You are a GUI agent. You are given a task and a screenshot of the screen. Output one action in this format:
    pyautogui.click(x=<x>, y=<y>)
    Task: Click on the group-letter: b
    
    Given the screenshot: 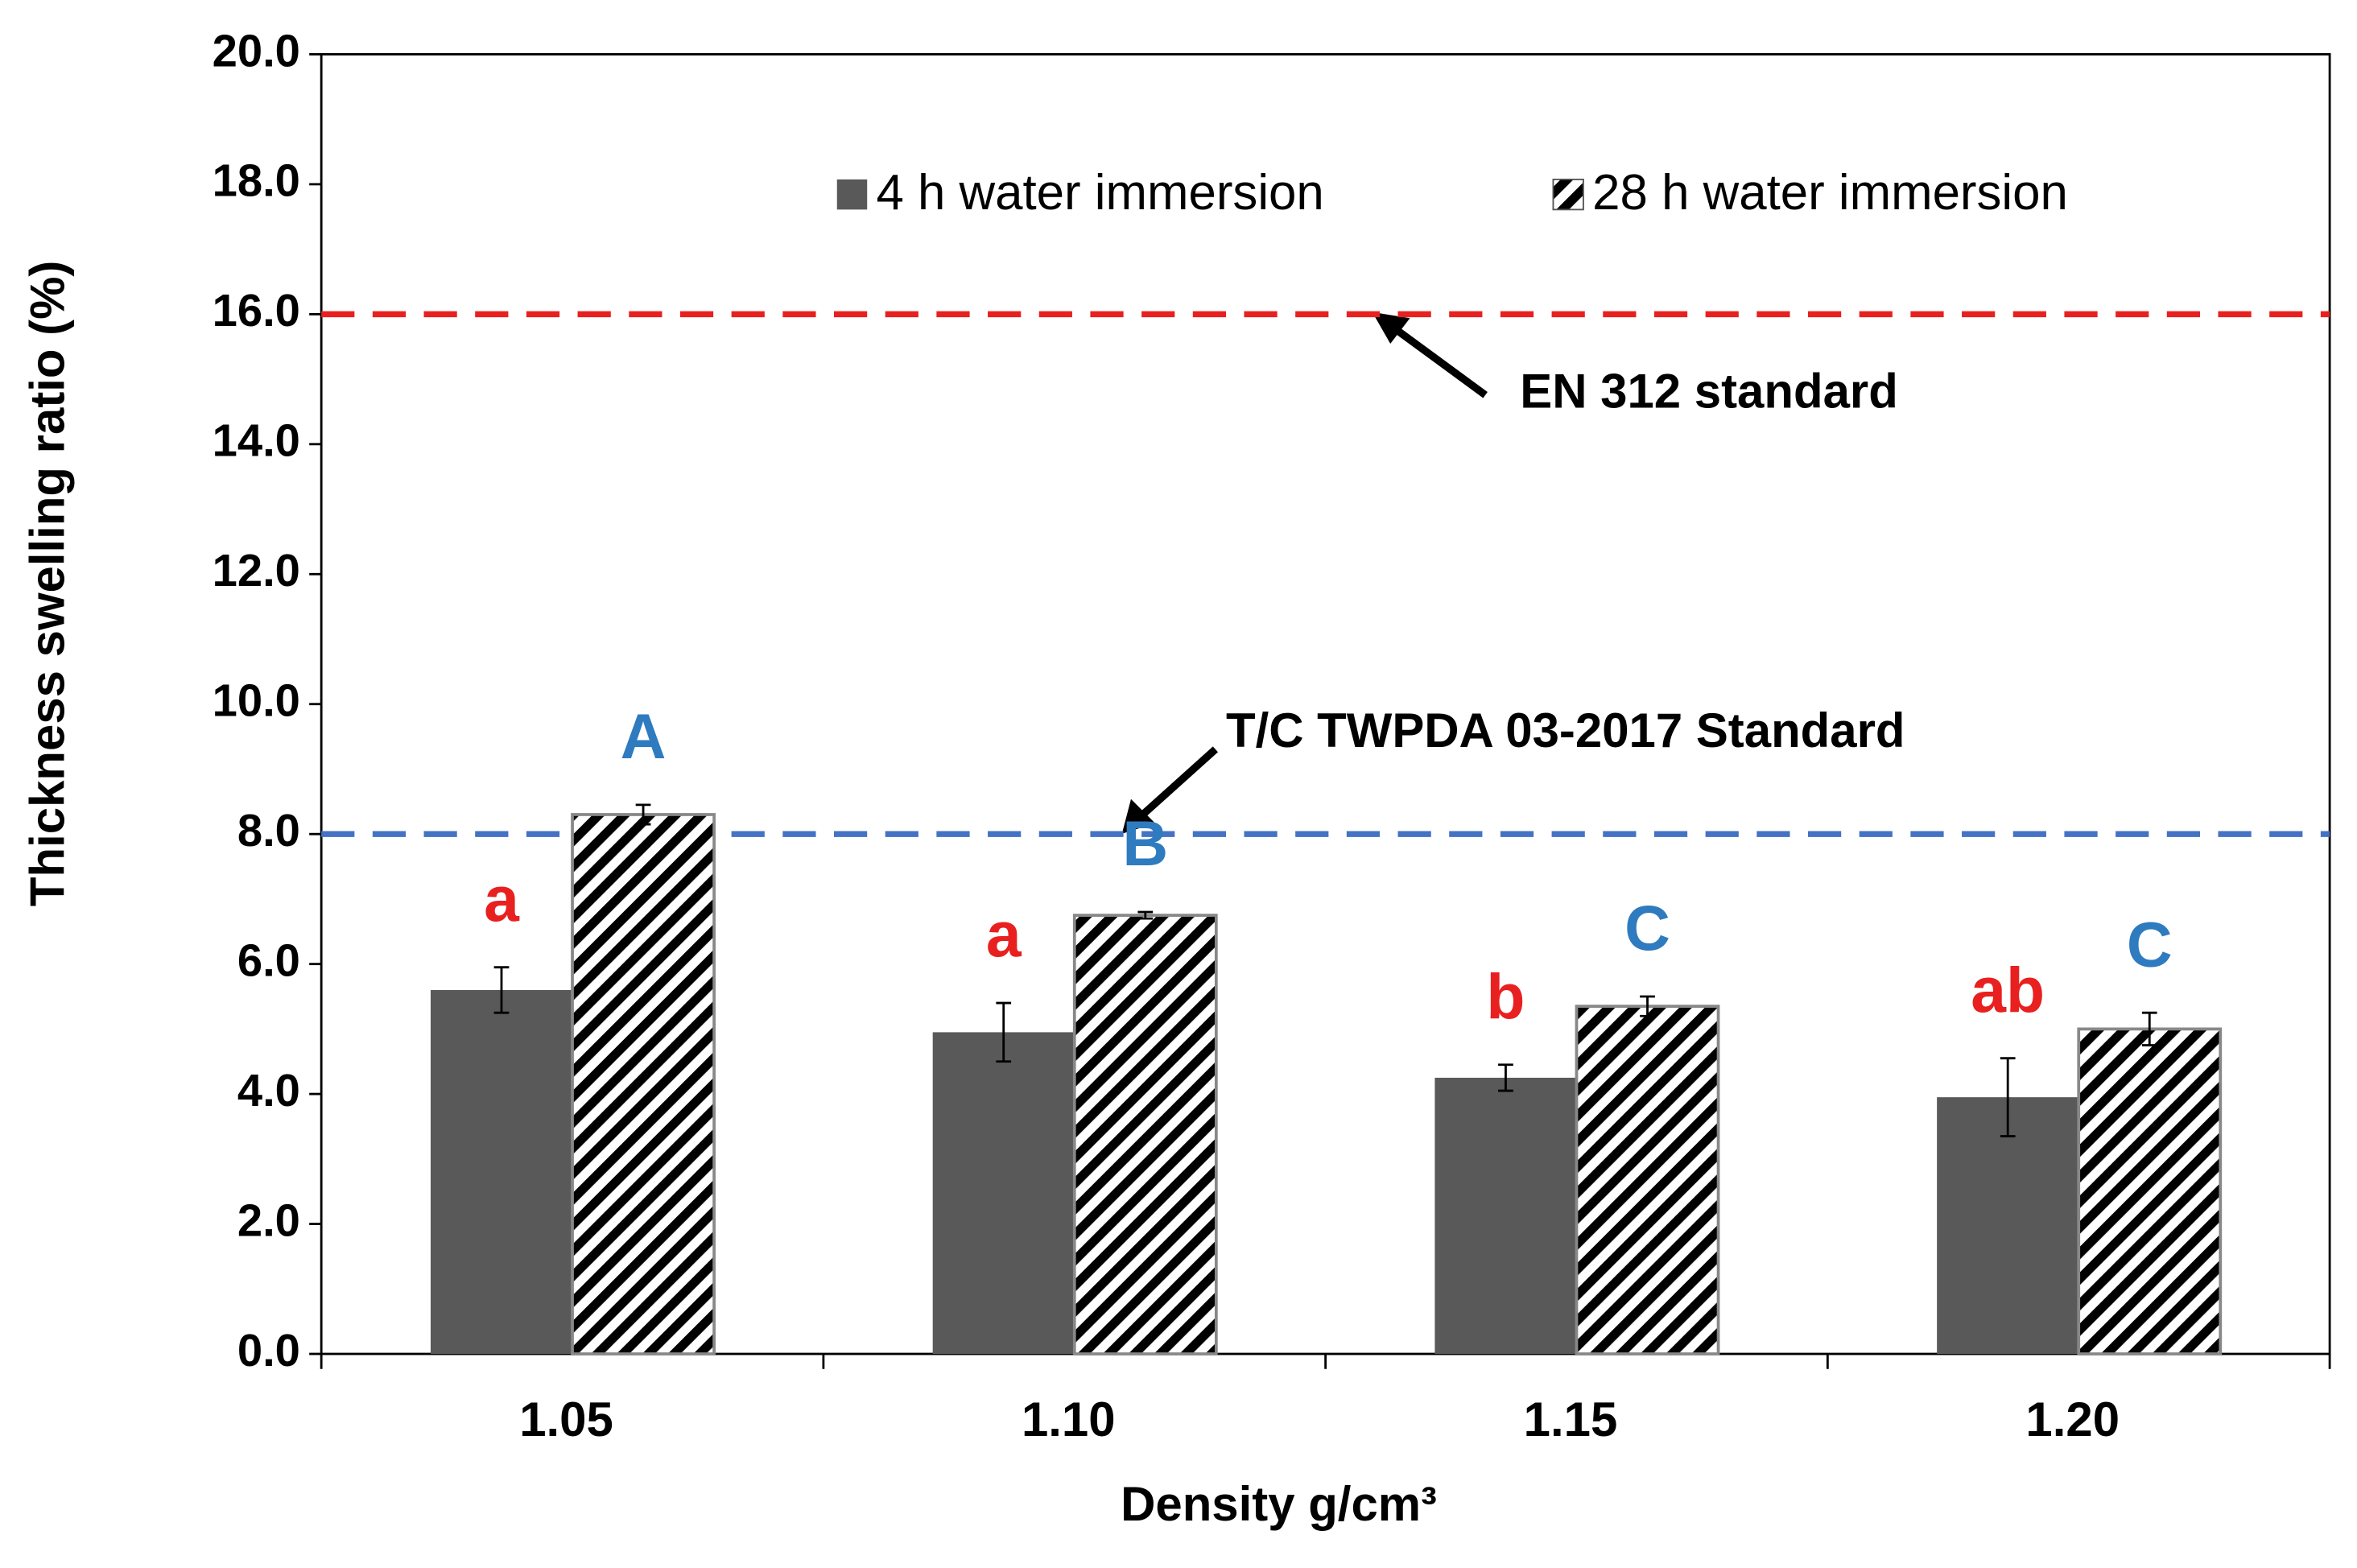 What is the action you would take?
    pyautogui.click(x=1506, y=996)
    